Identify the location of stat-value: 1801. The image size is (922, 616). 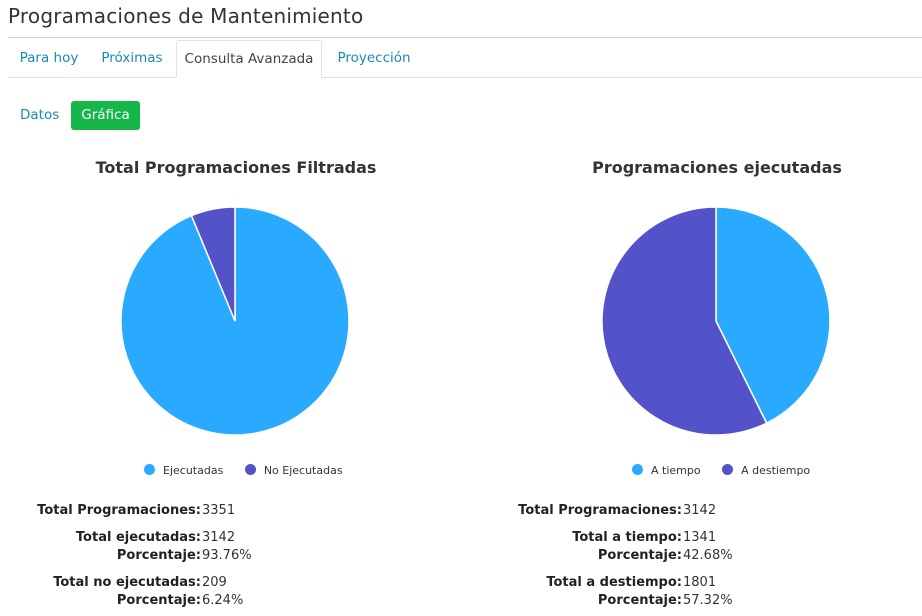
(700, 582).